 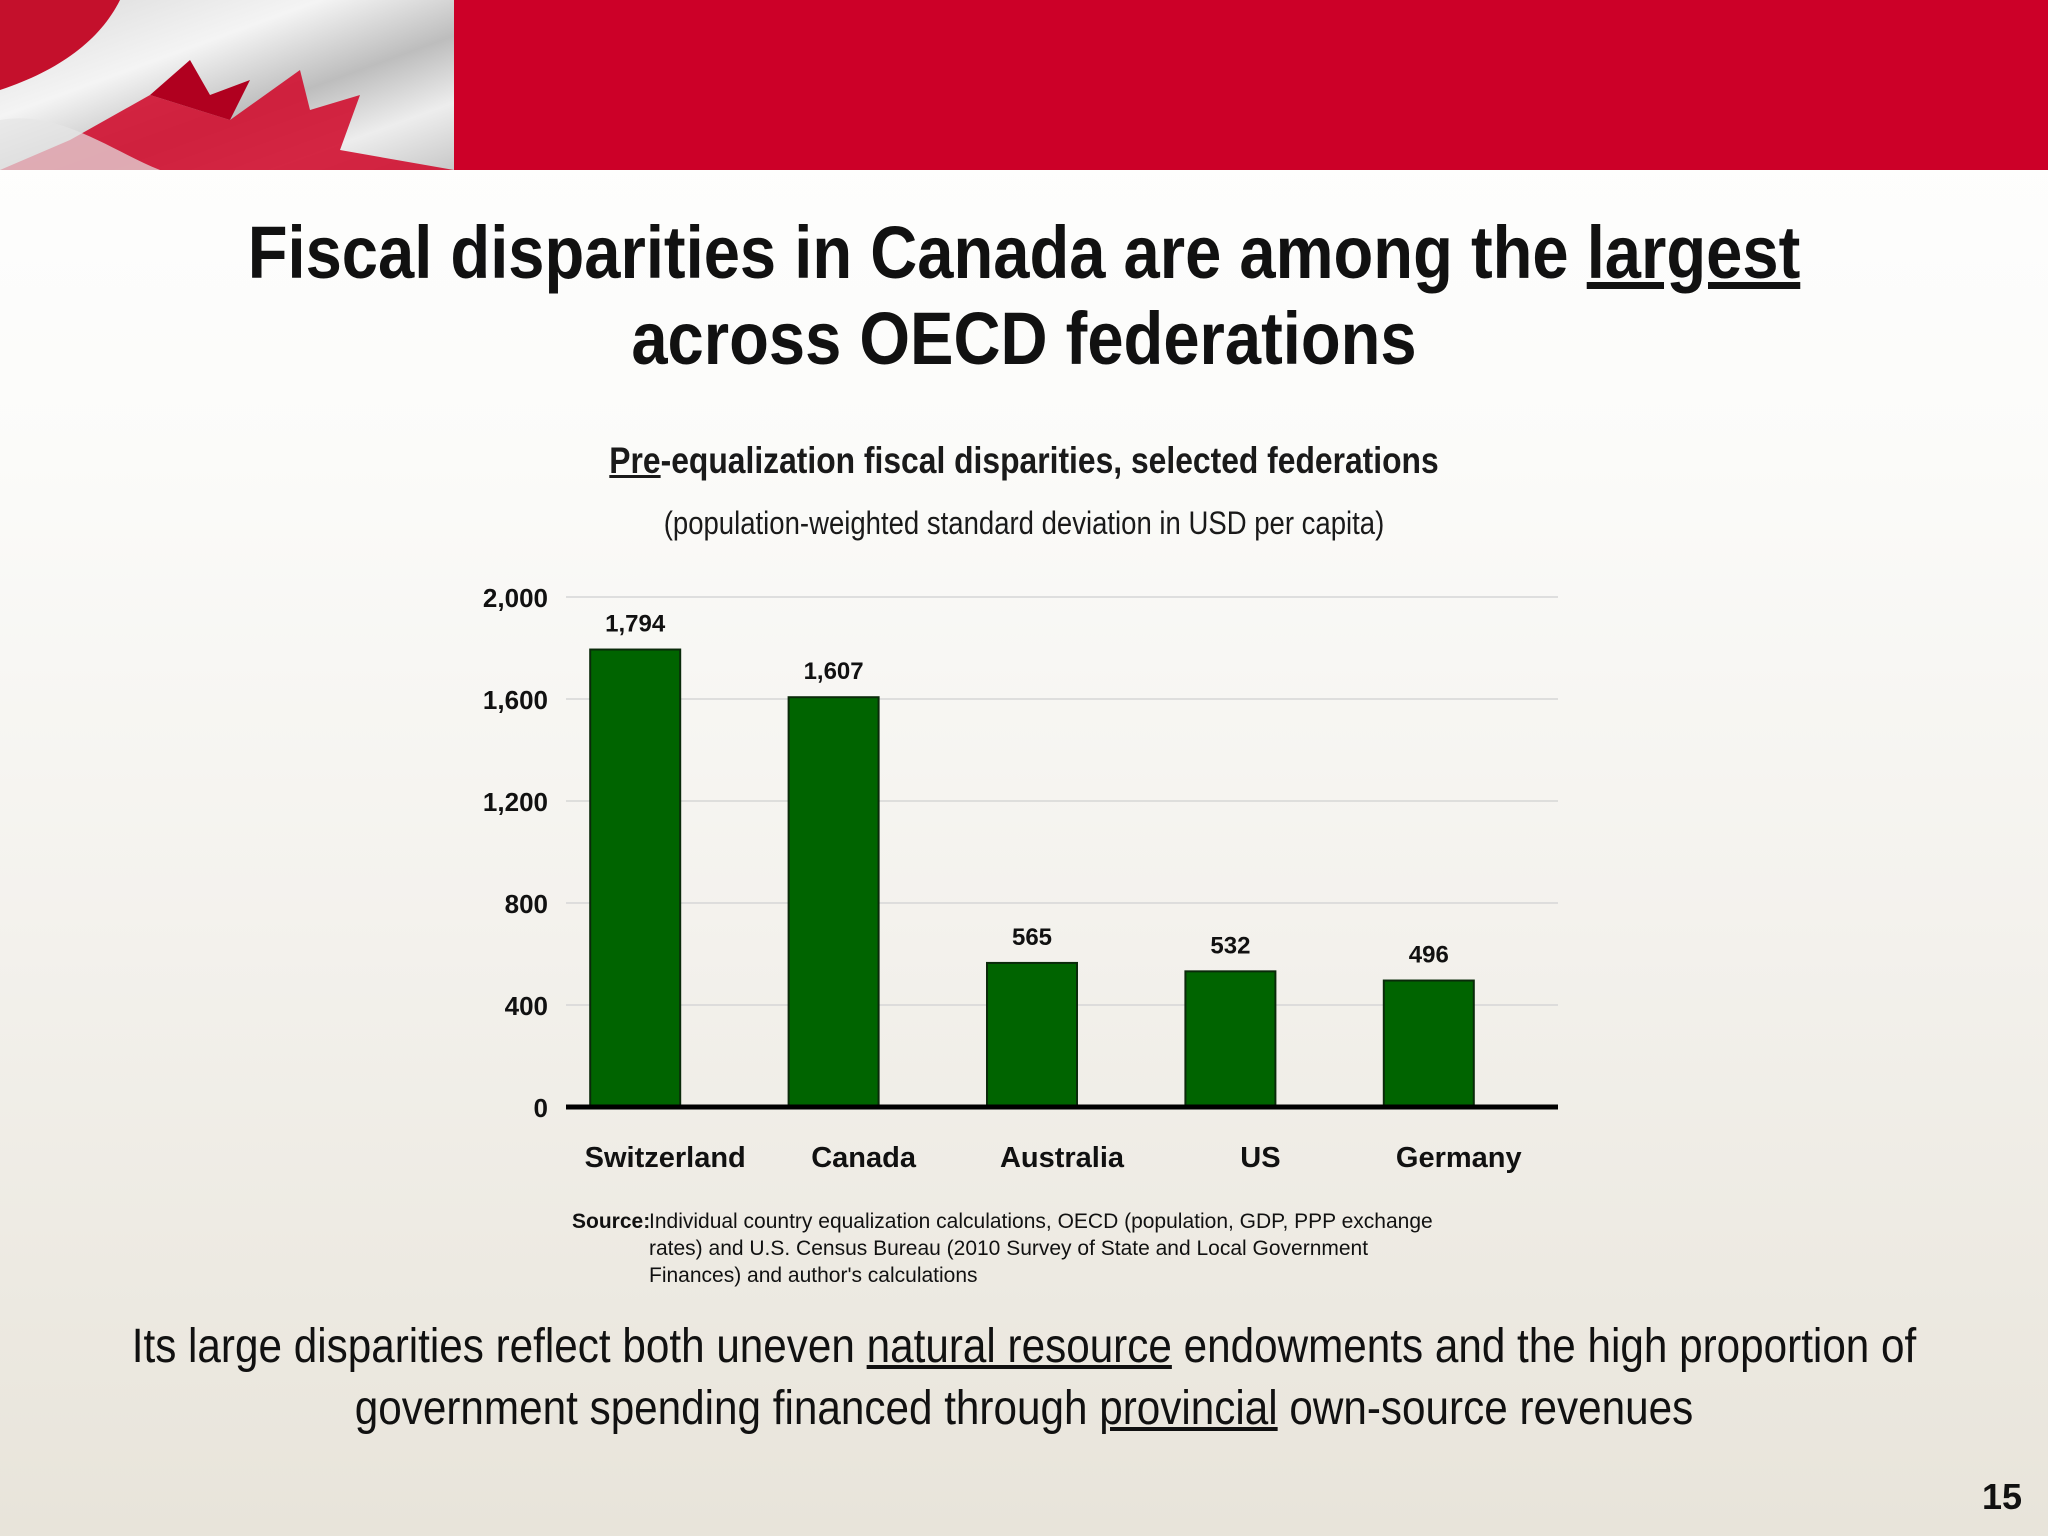 I want to click on y-tick-label: 400, so click(x=526, y=1006).